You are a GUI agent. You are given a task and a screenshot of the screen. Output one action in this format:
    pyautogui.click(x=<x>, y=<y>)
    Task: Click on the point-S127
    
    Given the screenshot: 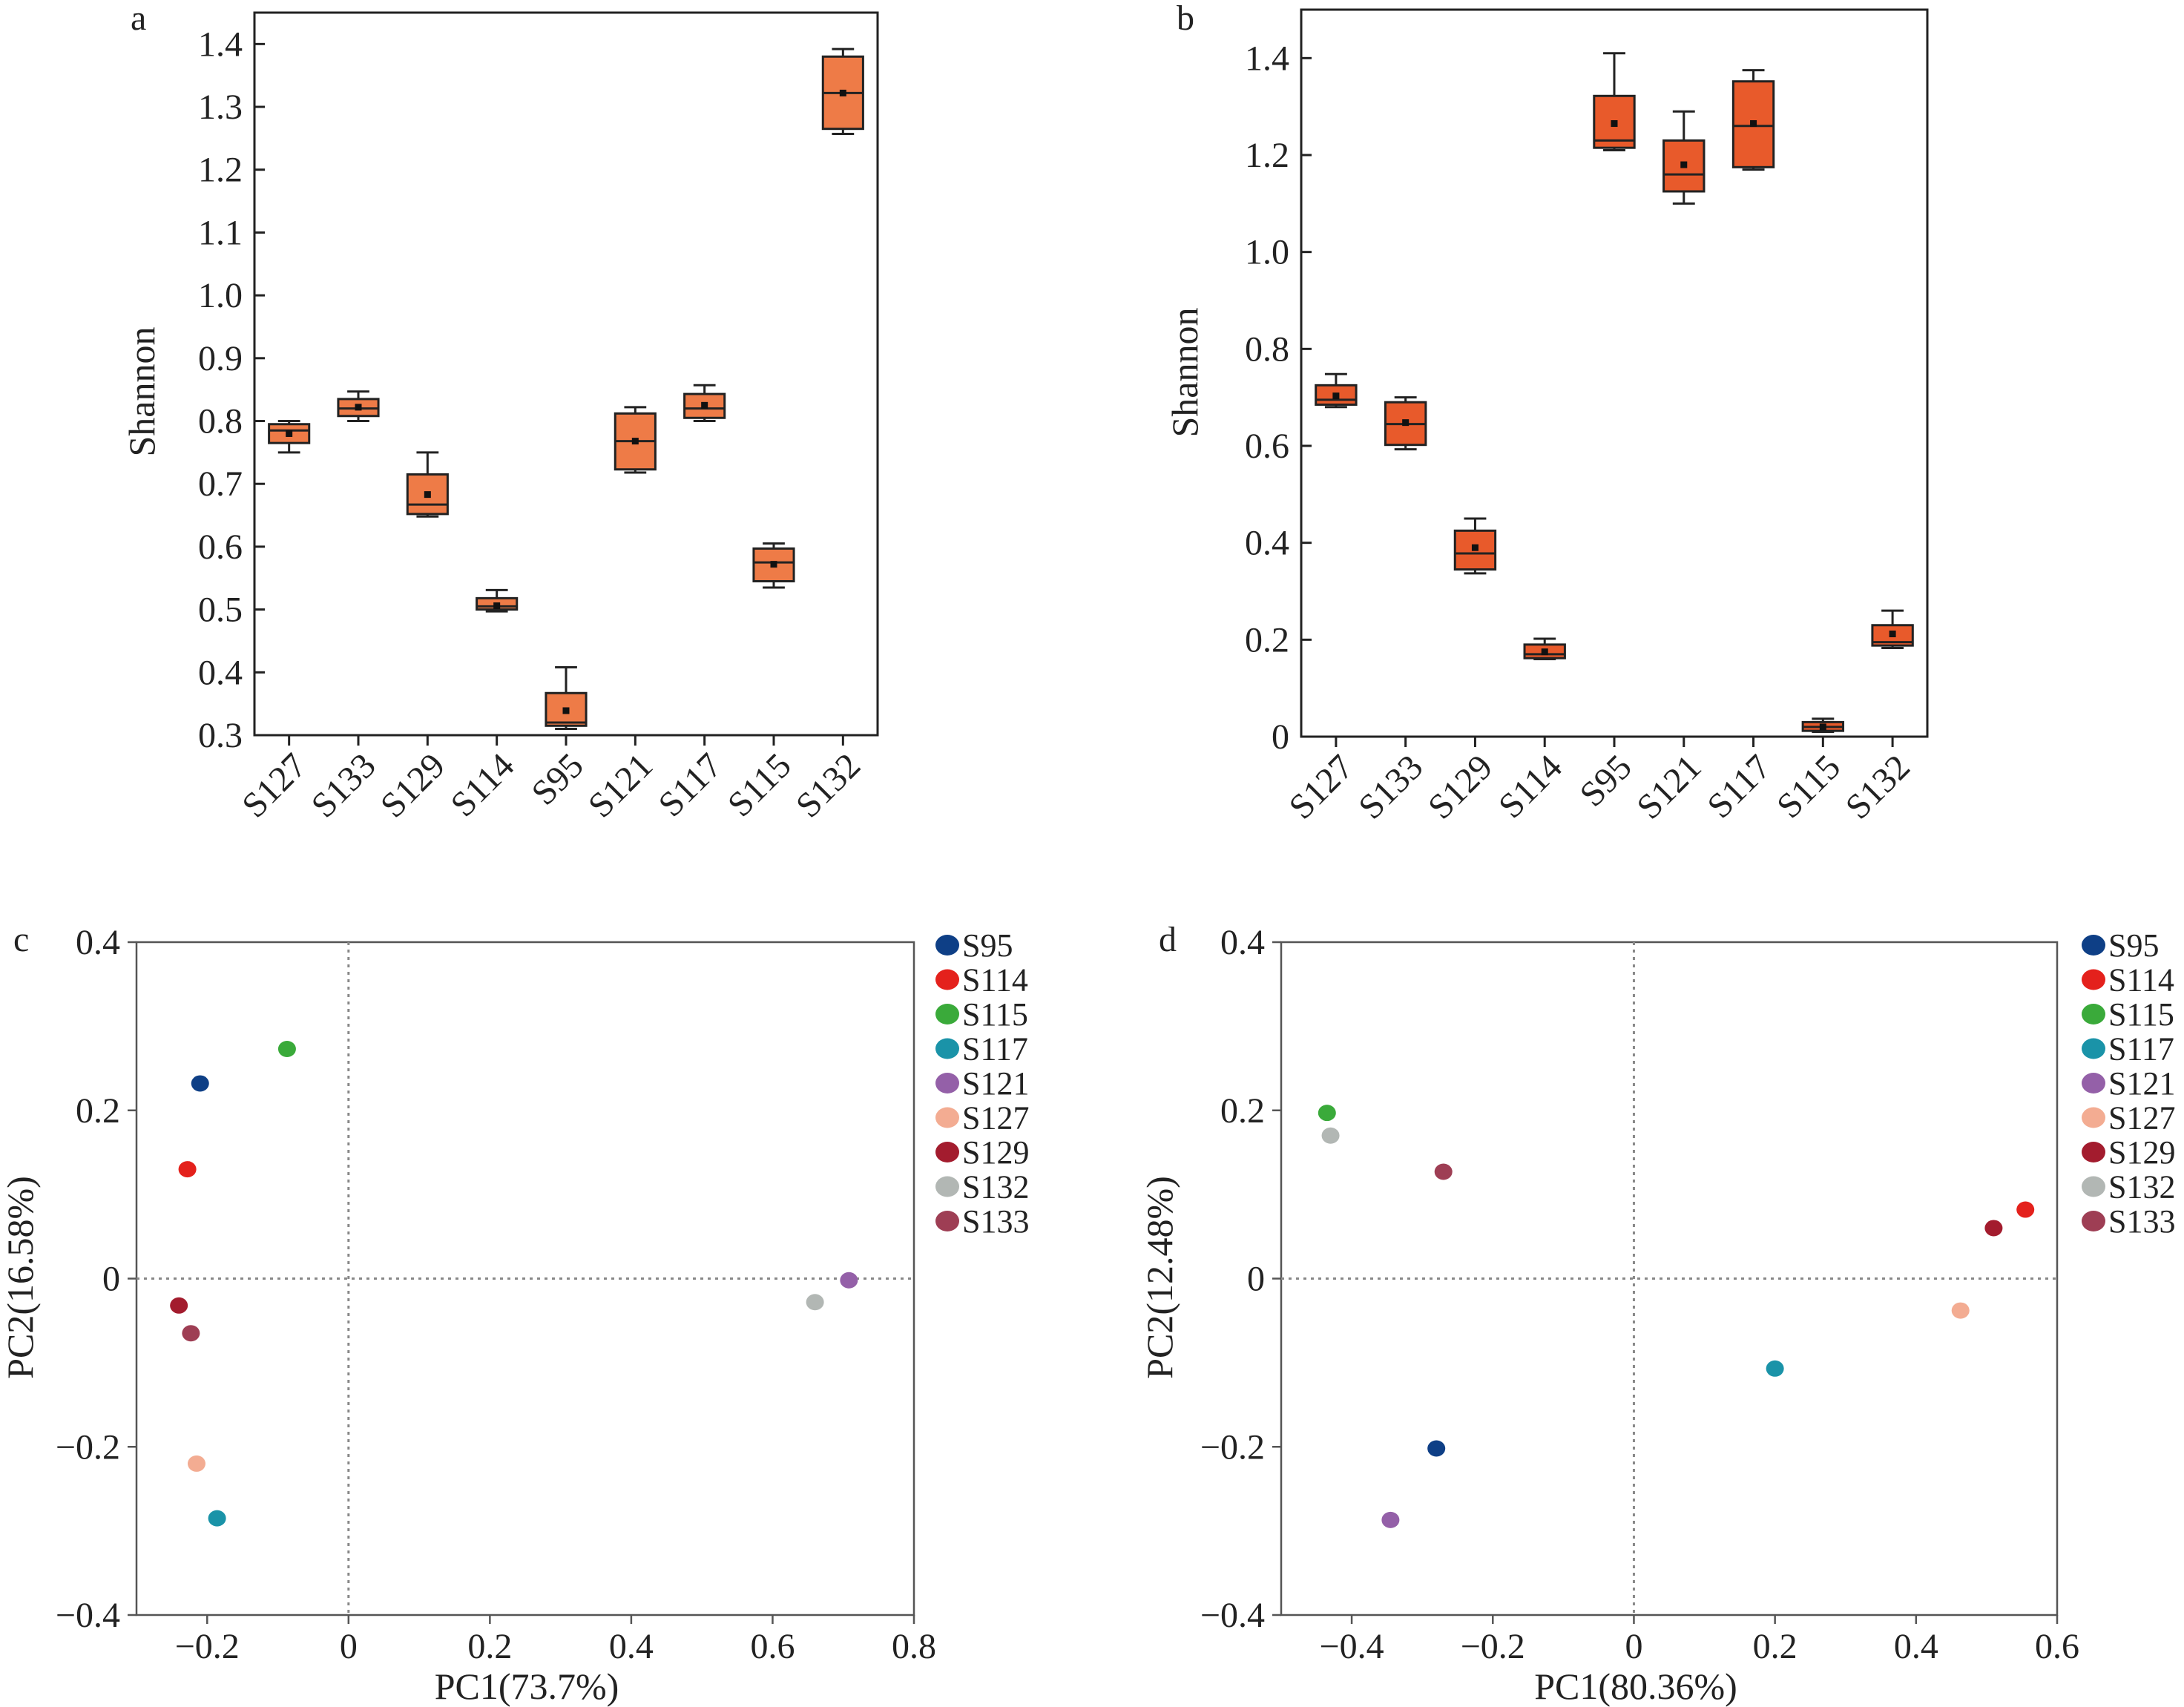 What is the action you would take?
    pyautogui.click(x=196, y=1463)
    